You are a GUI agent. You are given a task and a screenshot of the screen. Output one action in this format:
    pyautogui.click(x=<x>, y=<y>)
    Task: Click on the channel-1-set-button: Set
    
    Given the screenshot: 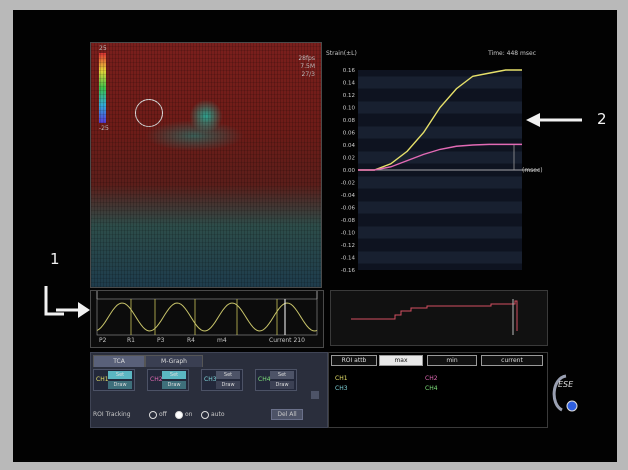 What is the action you would take?
    pyautogui.click(x=120, y=375)
    